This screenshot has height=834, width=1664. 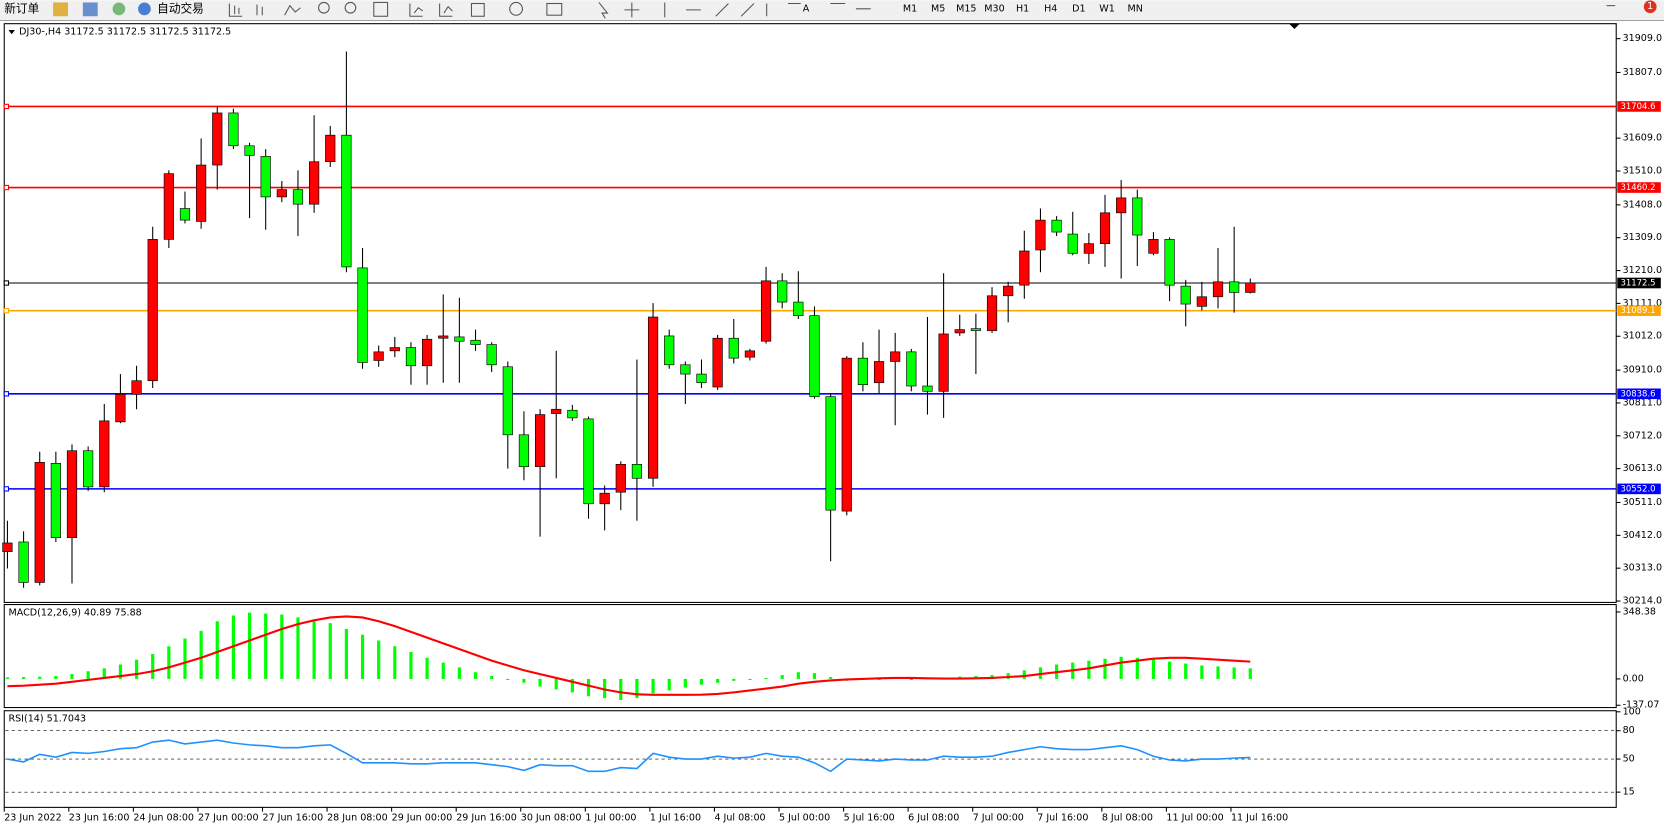 I want to click on price-label: 30838.6, so click(x=1637, y=394).